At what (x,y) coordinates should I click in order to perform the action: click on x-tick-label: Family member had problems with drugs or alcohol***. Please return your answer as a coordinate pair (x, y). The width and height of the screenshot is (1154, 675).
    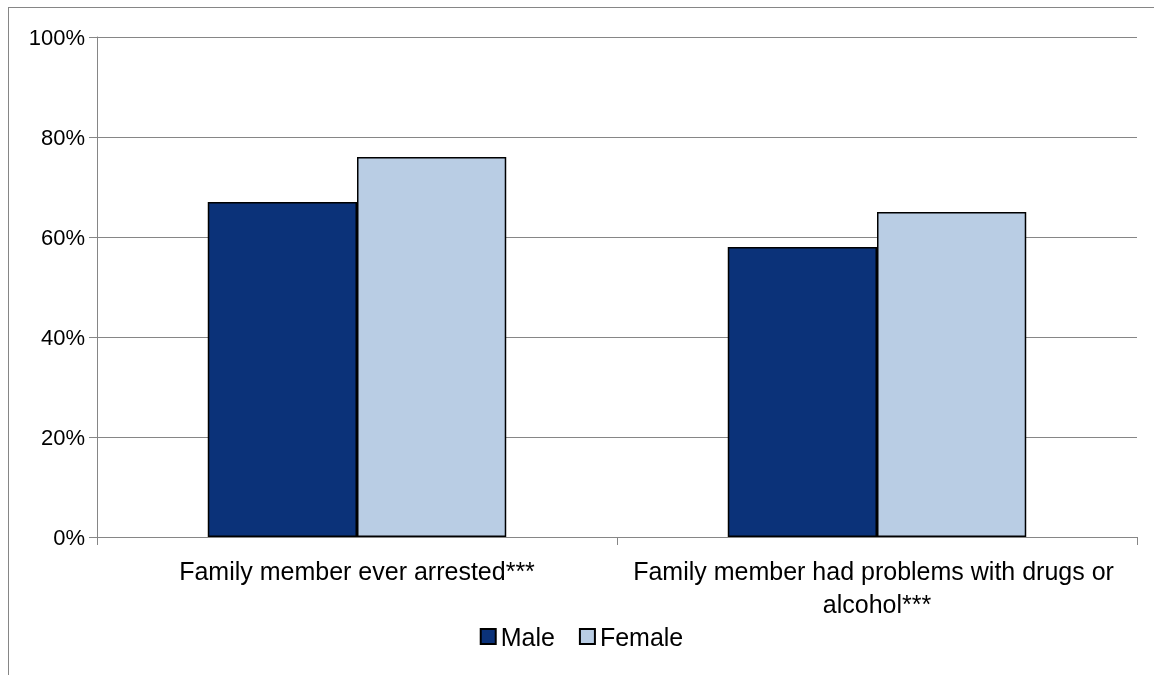
    Looking at the image, I should click on (877, 587).